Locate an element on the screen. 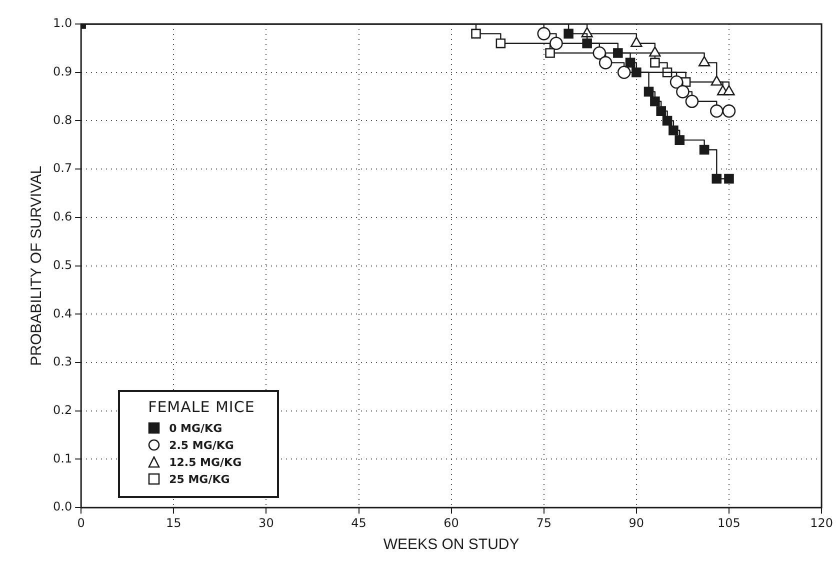 The width and height of the screenshot is (836, 586). x-axis-title: WEEKS ON STUDY is located at coordinates (451, 545).